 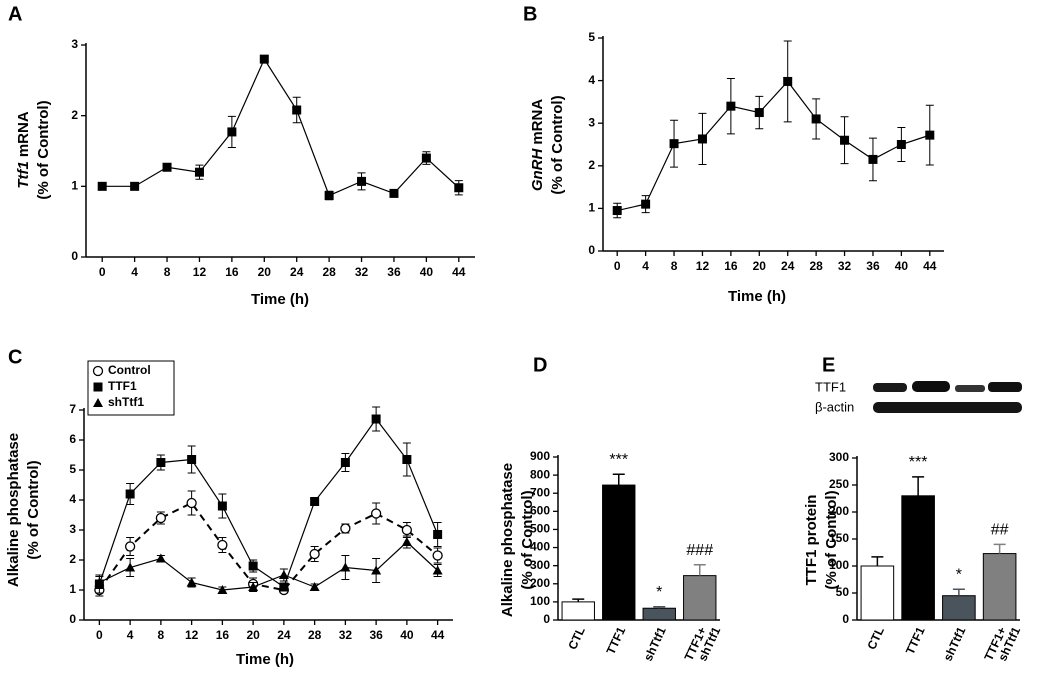 I want to click on significance-label: *, so click(x=959, y=574).